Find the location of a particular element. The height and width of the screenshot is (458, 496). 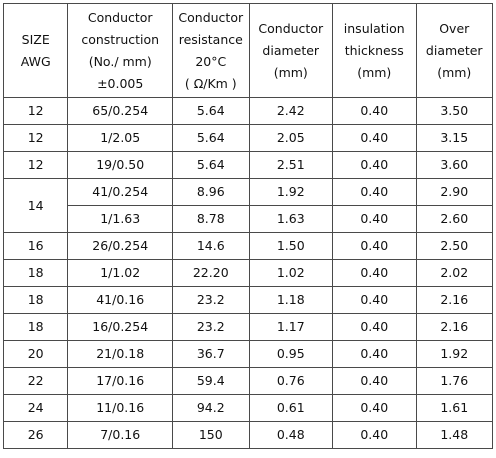

table-row: 16 26/0.254 14.6 1.50 0.40 2.50 is located at coordinates (247, 246).